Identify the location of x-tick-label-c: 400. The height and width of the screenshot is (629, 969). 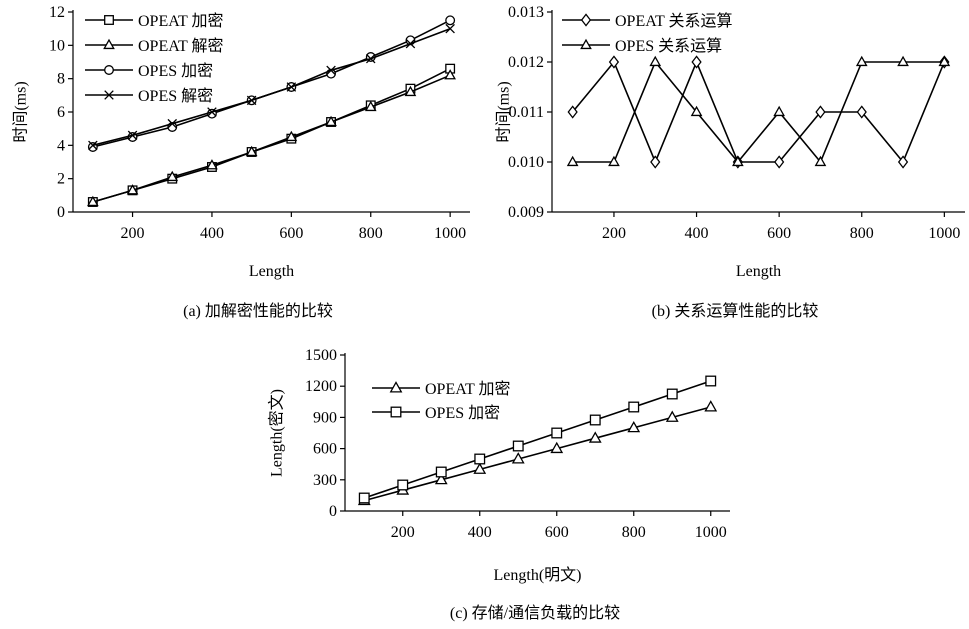
(480, 532).